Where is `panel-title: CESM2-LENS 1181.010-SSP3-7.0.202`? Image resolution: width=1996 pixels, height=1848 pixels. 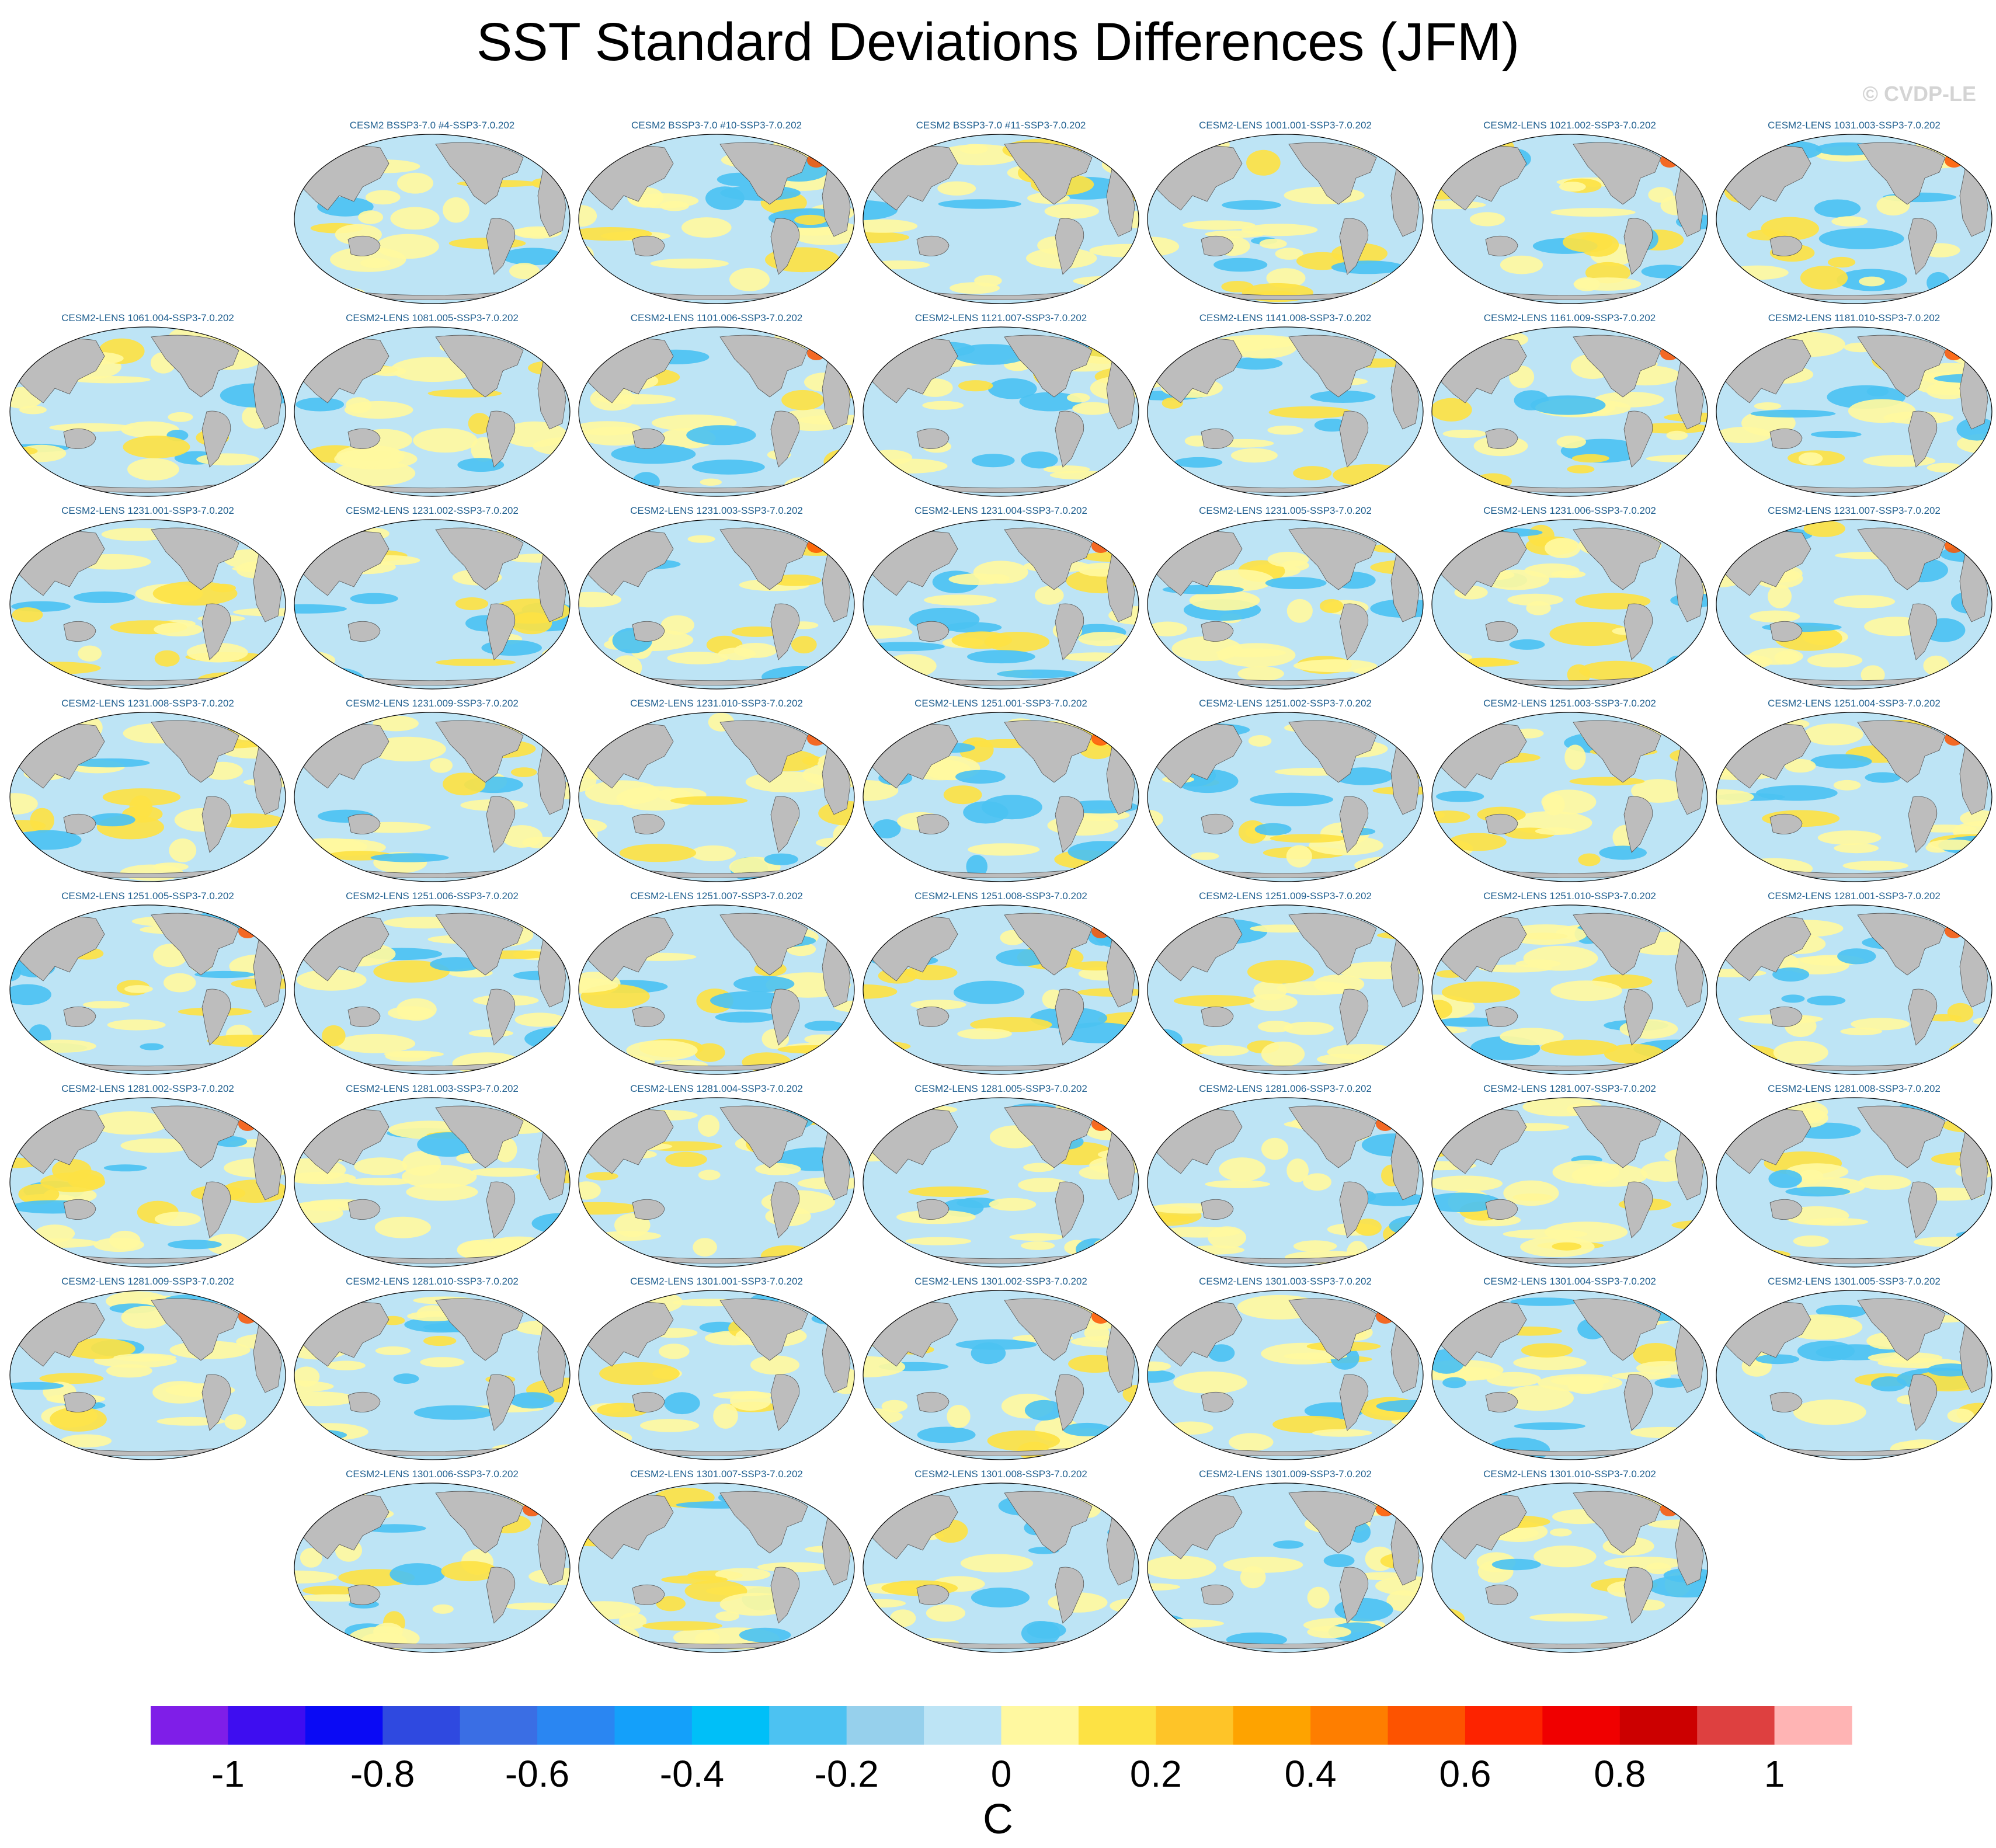
panel-title: CESM2-LENS 1181.010-SSP3-7.0.202 is located at coordinates (1854, 317).